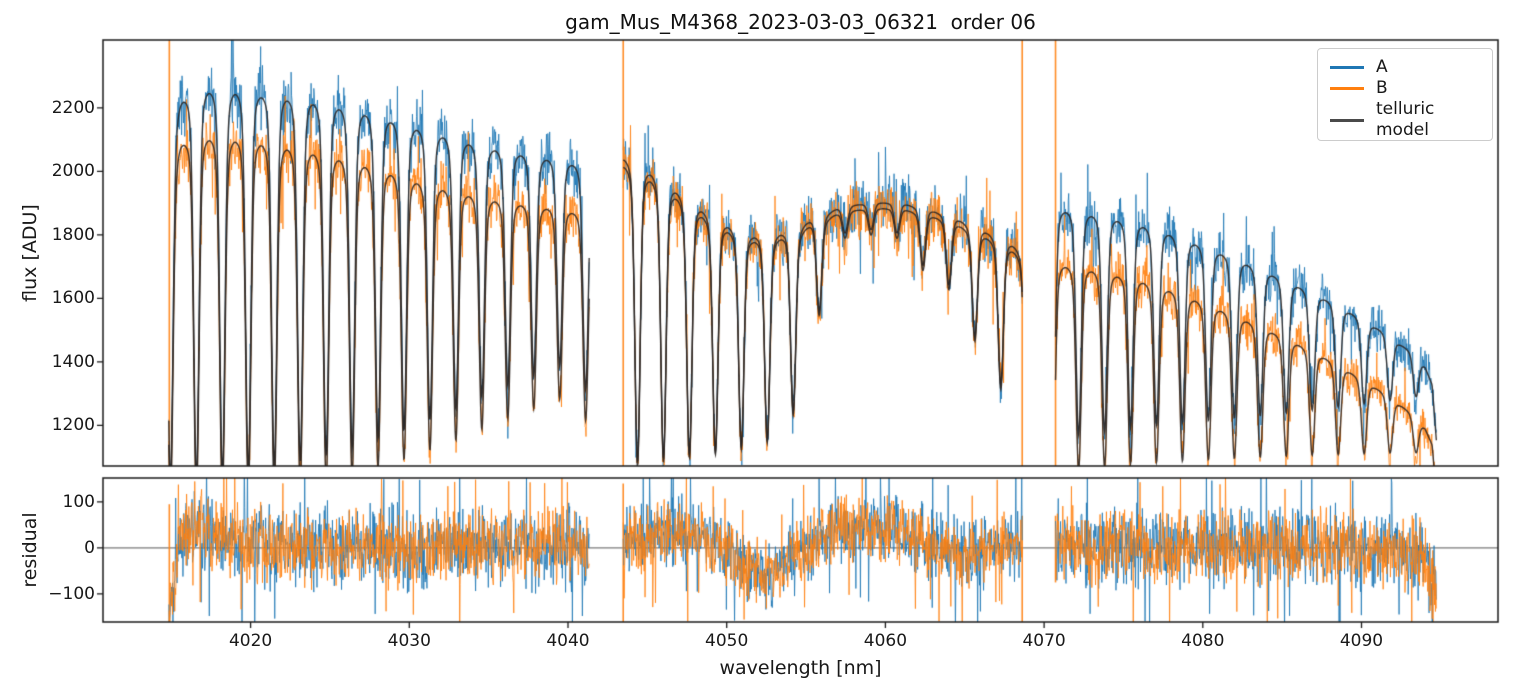 This screenshot has width=1513, height=696. I want to click on chart-title: gam_Mus_M4368_2023-03-03_06321 order 06, so click(800, 22).